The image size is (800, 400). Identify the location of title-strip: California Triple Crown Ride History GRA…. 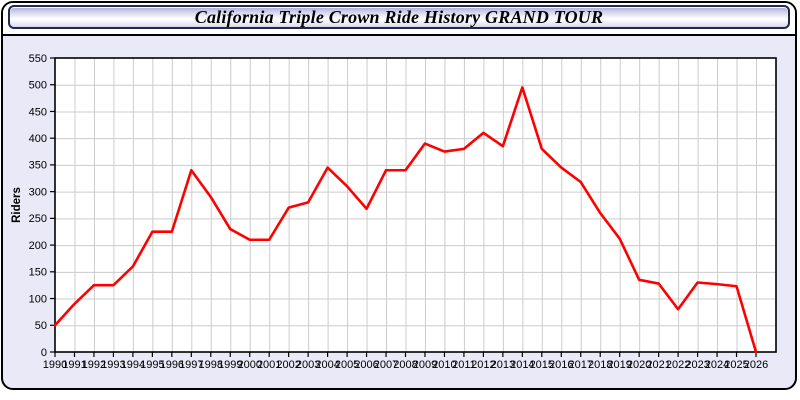
(399, 19).